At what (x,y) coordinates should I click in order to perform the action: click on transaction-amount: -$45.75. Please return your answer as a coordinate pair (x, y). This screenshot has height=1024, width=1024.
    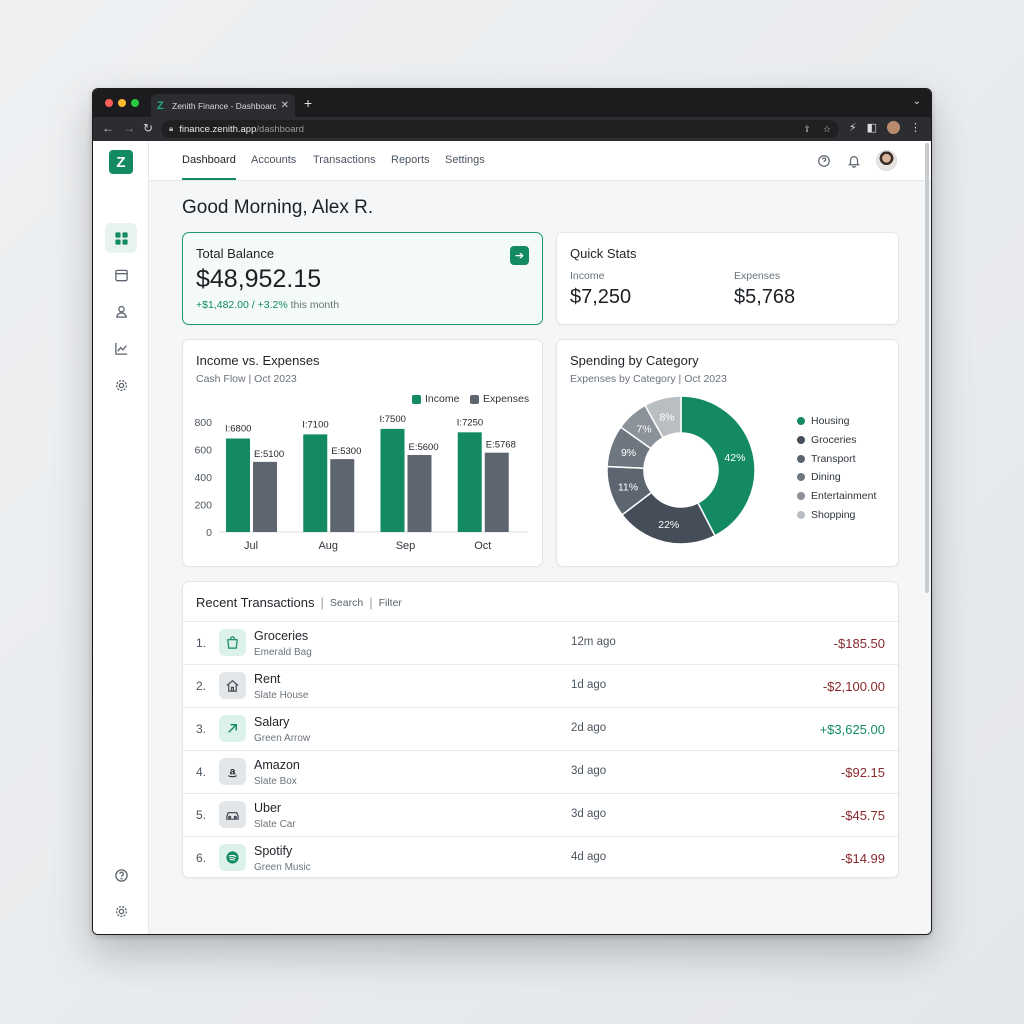
    Looking at the image, I should click on (862, 815).